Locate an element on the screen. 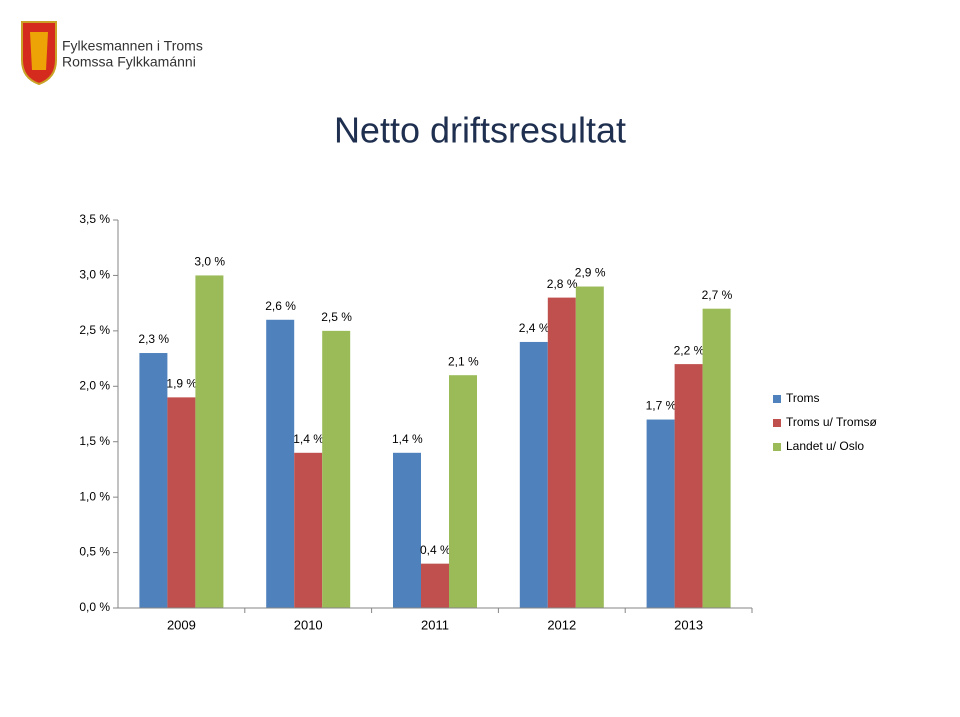 This screenshot has height=717, width=960. y-tick-label: 0,5 % is located at coordinates (94, 552).